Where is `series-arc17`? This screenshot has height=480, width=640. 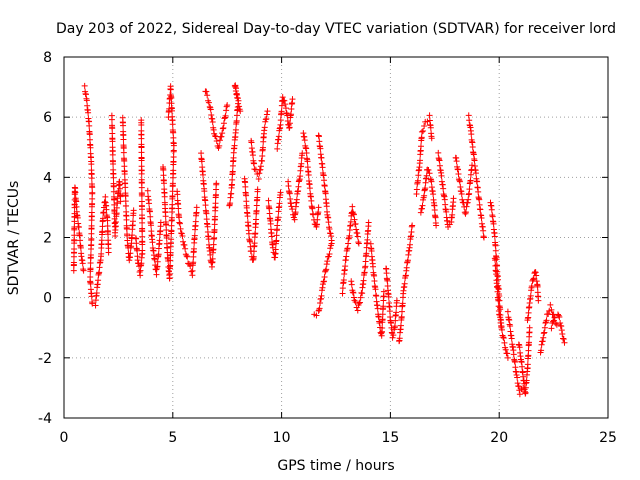
series-arc17 is located at coordinates (295, 186).